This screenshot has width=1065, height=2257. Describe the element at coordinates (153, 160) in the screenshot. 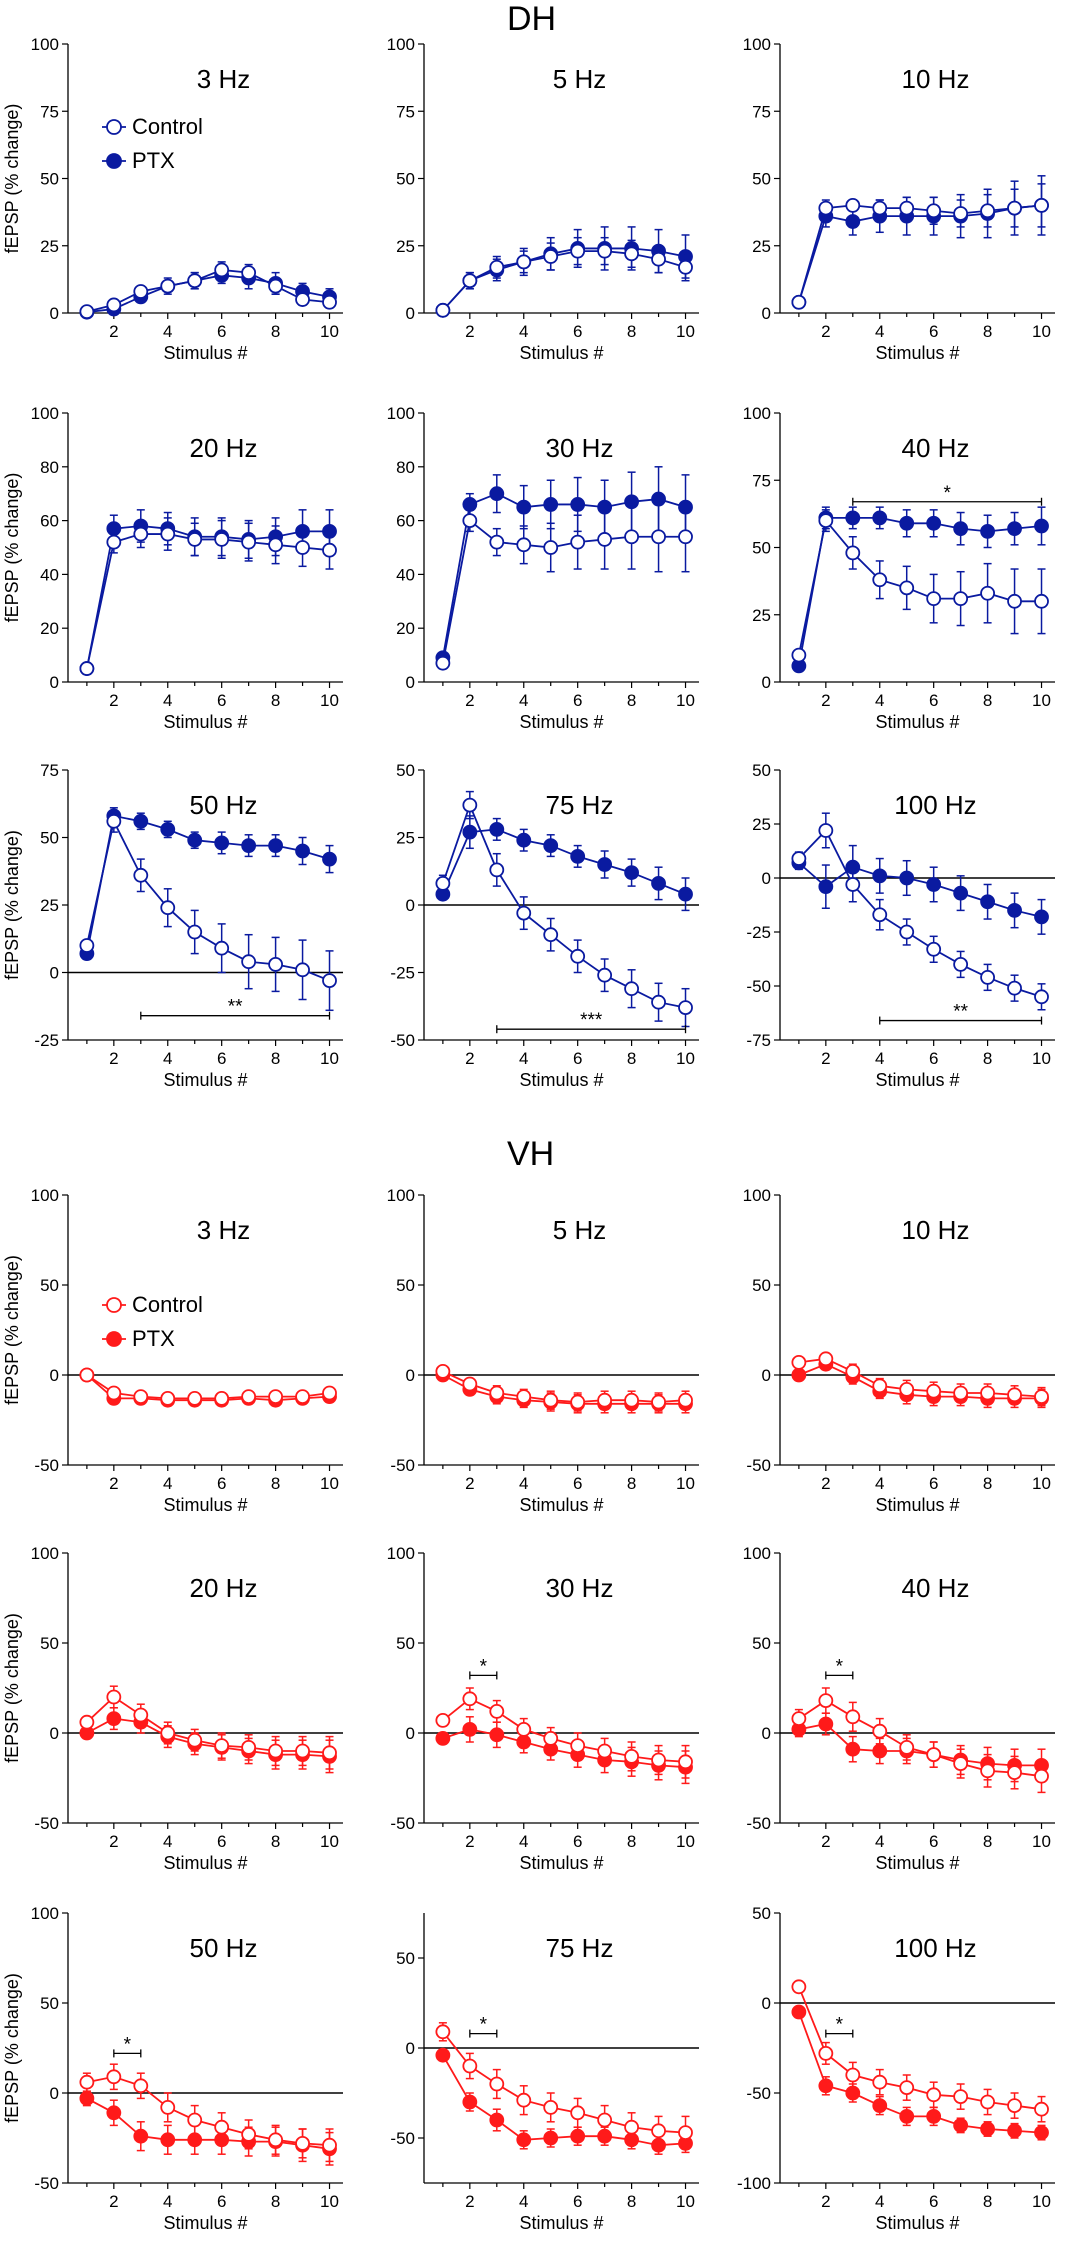

I see `legend-label: PTX` at that location.